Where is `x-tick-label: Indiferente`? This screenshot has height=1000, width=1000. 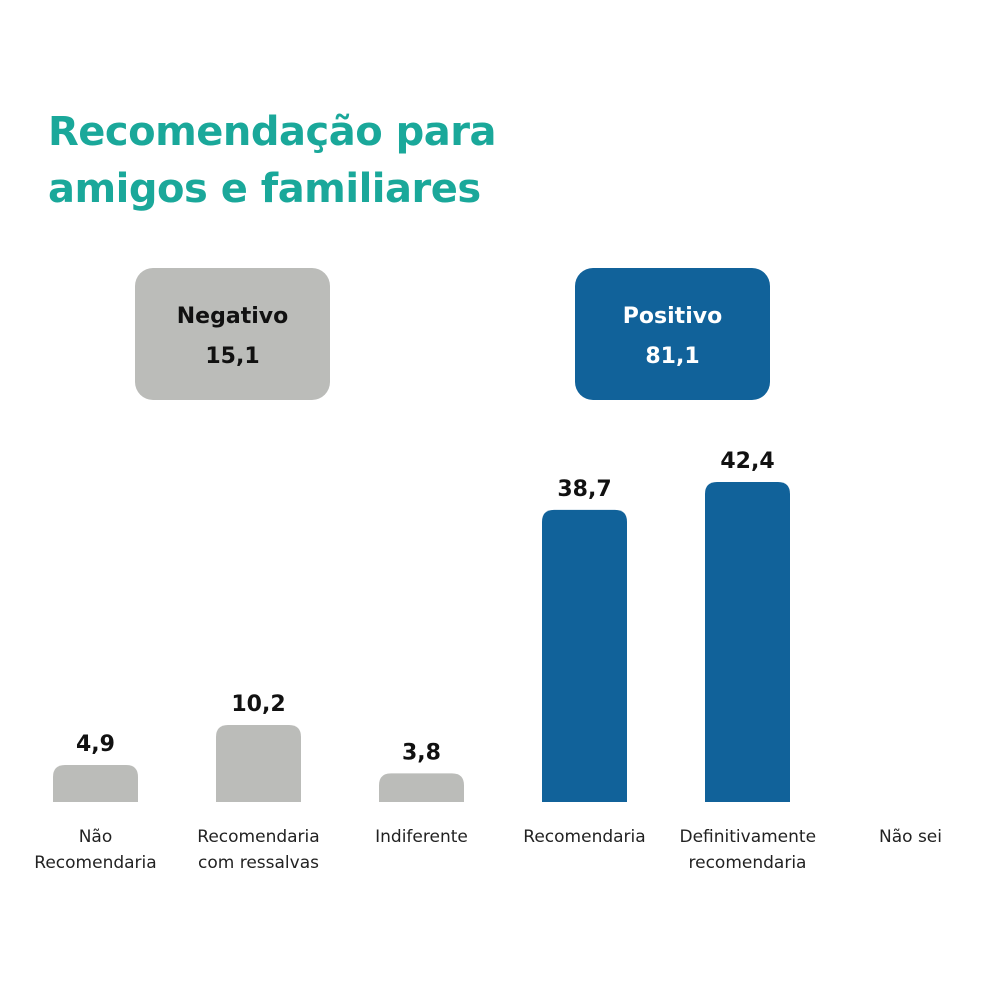 x-tick-label: Indiferente is located at coordinates (421, 837).